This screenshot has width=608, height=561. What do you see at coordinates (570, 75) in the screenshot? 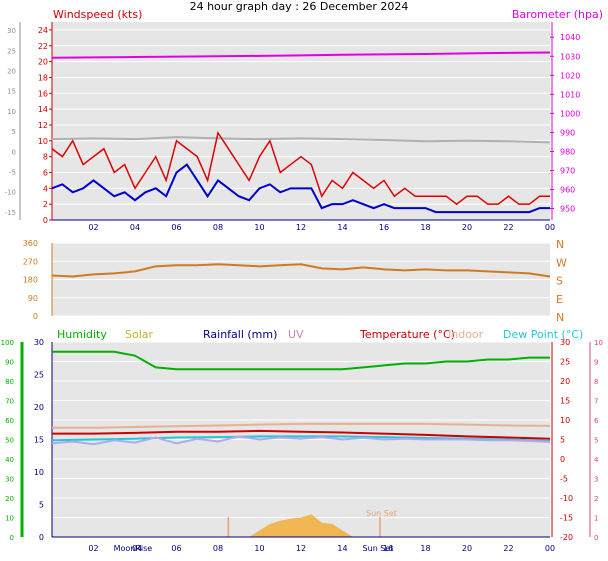
I see `baro-y-tick: 1020` at bounding box center [570, 75].